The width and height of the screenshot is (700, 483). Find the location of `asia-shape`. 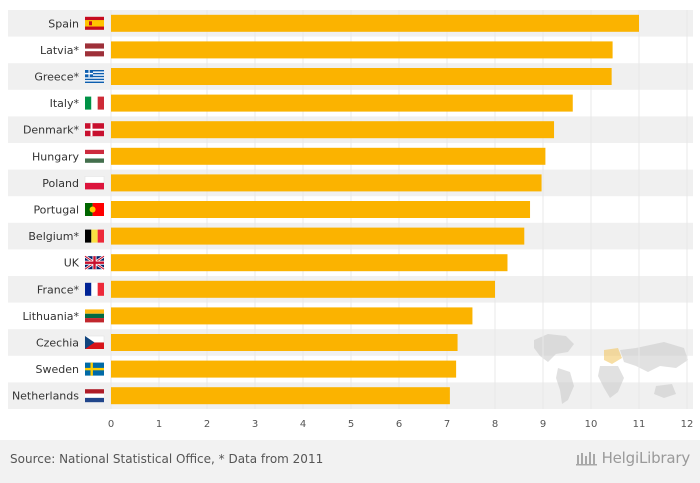

asia-shape is located at coordinates (654, 357).